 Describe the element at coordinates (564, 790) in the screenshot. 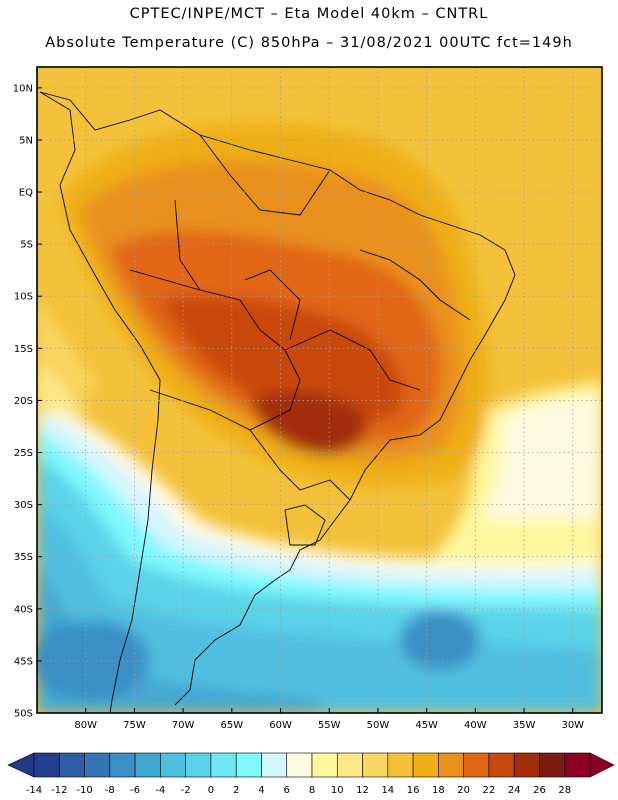

I see `colorbar-label: 28` at that location.